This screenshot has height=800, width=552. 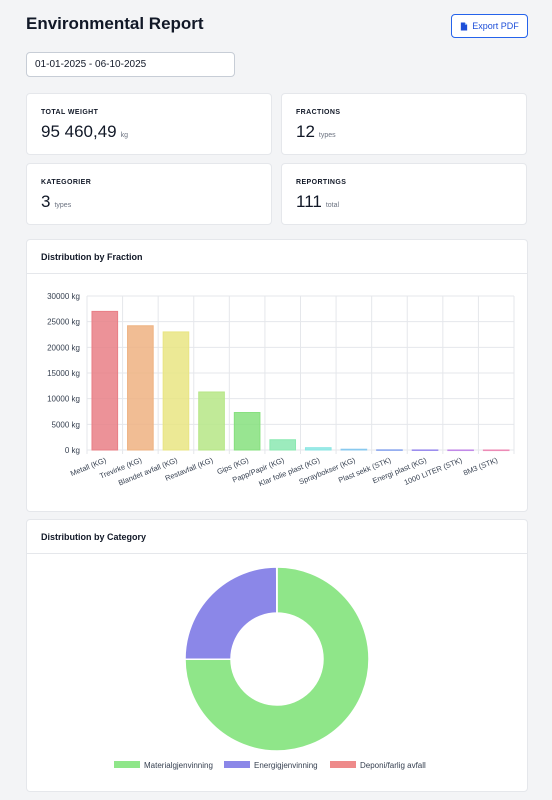 What do you see at coordinates (495, 26) in the screenshot?
I see `export-pdf-label: Export PDF` at bounding box center [495, 26].